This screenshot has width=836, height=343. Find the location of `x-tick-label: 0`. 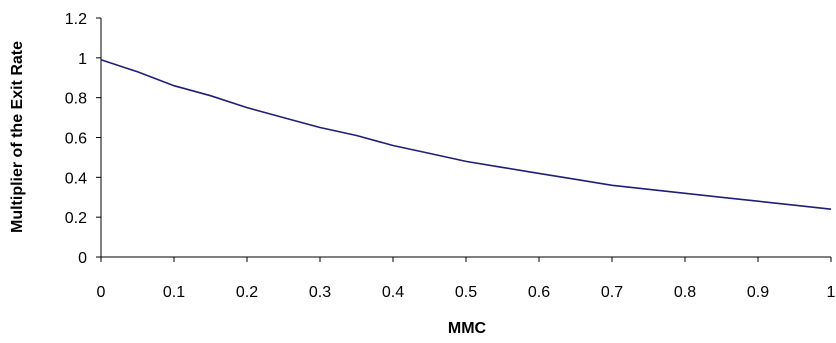

x-tick-label: 0 is located at coordinates (101, 292).